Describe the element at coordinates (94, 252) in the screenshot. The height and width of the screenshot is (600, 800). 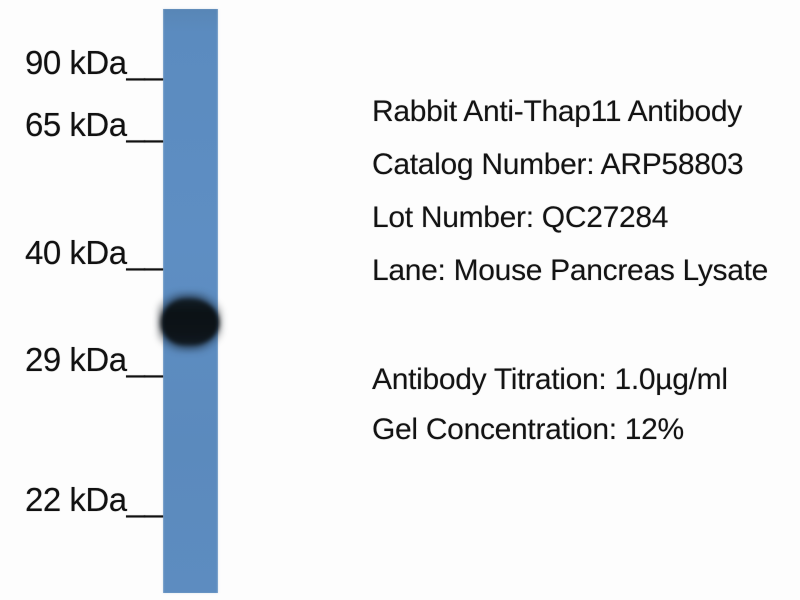
I see `marker-label-40kda: 40 kDa__` at that location.